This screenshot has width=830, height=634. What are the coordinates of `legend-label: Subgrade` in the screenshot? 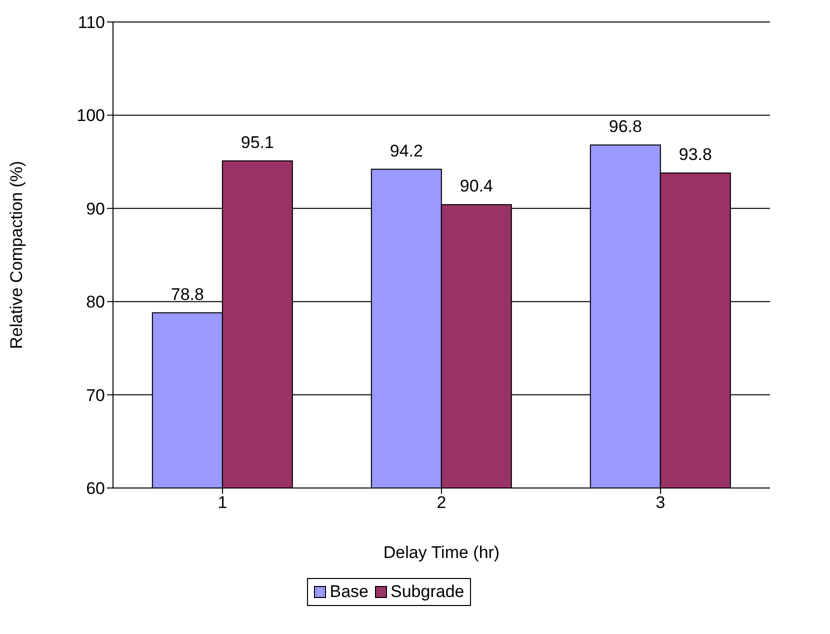 It's located at (427, 592).